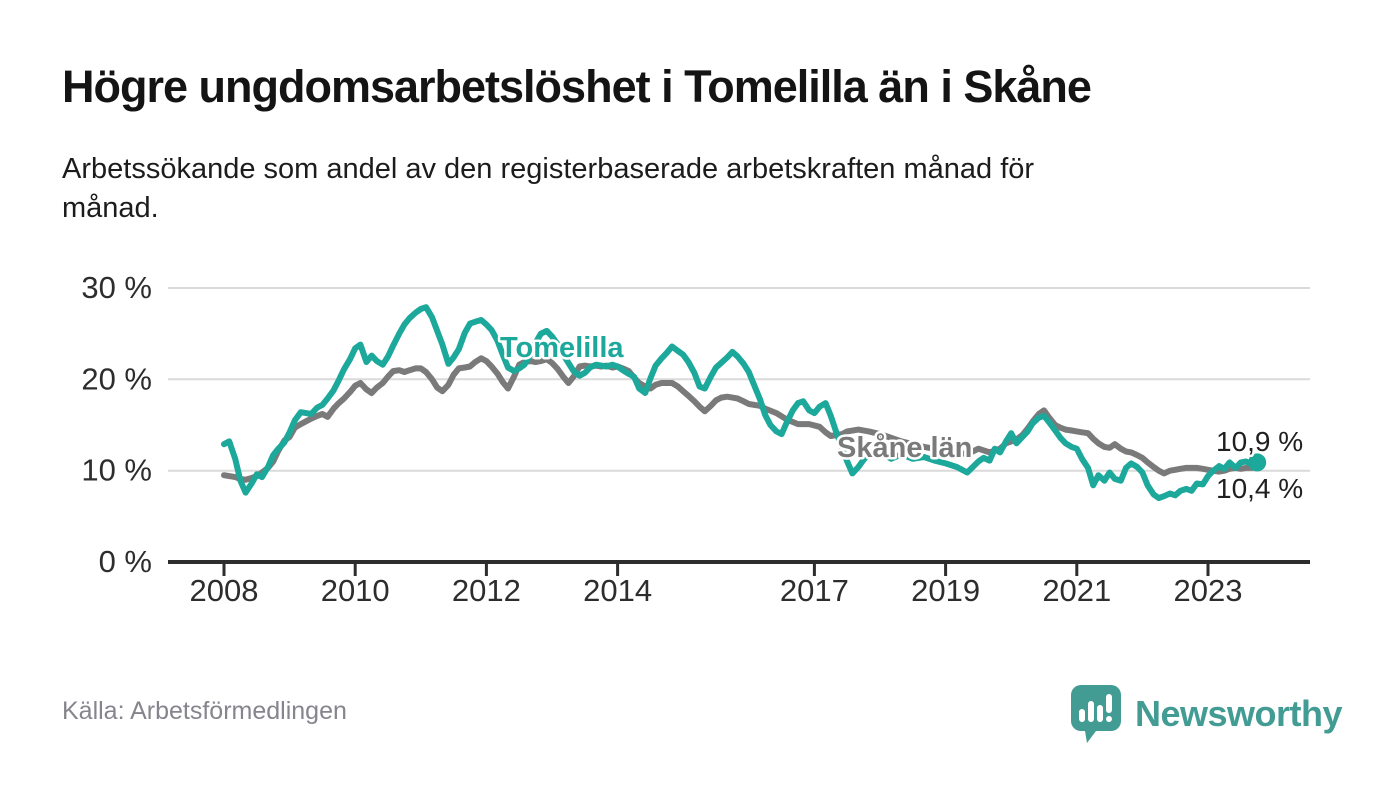 This screenshot has height=794, width=1400. I want to click on skane-end-value-label: 10,4 %, so click(1259, 488).